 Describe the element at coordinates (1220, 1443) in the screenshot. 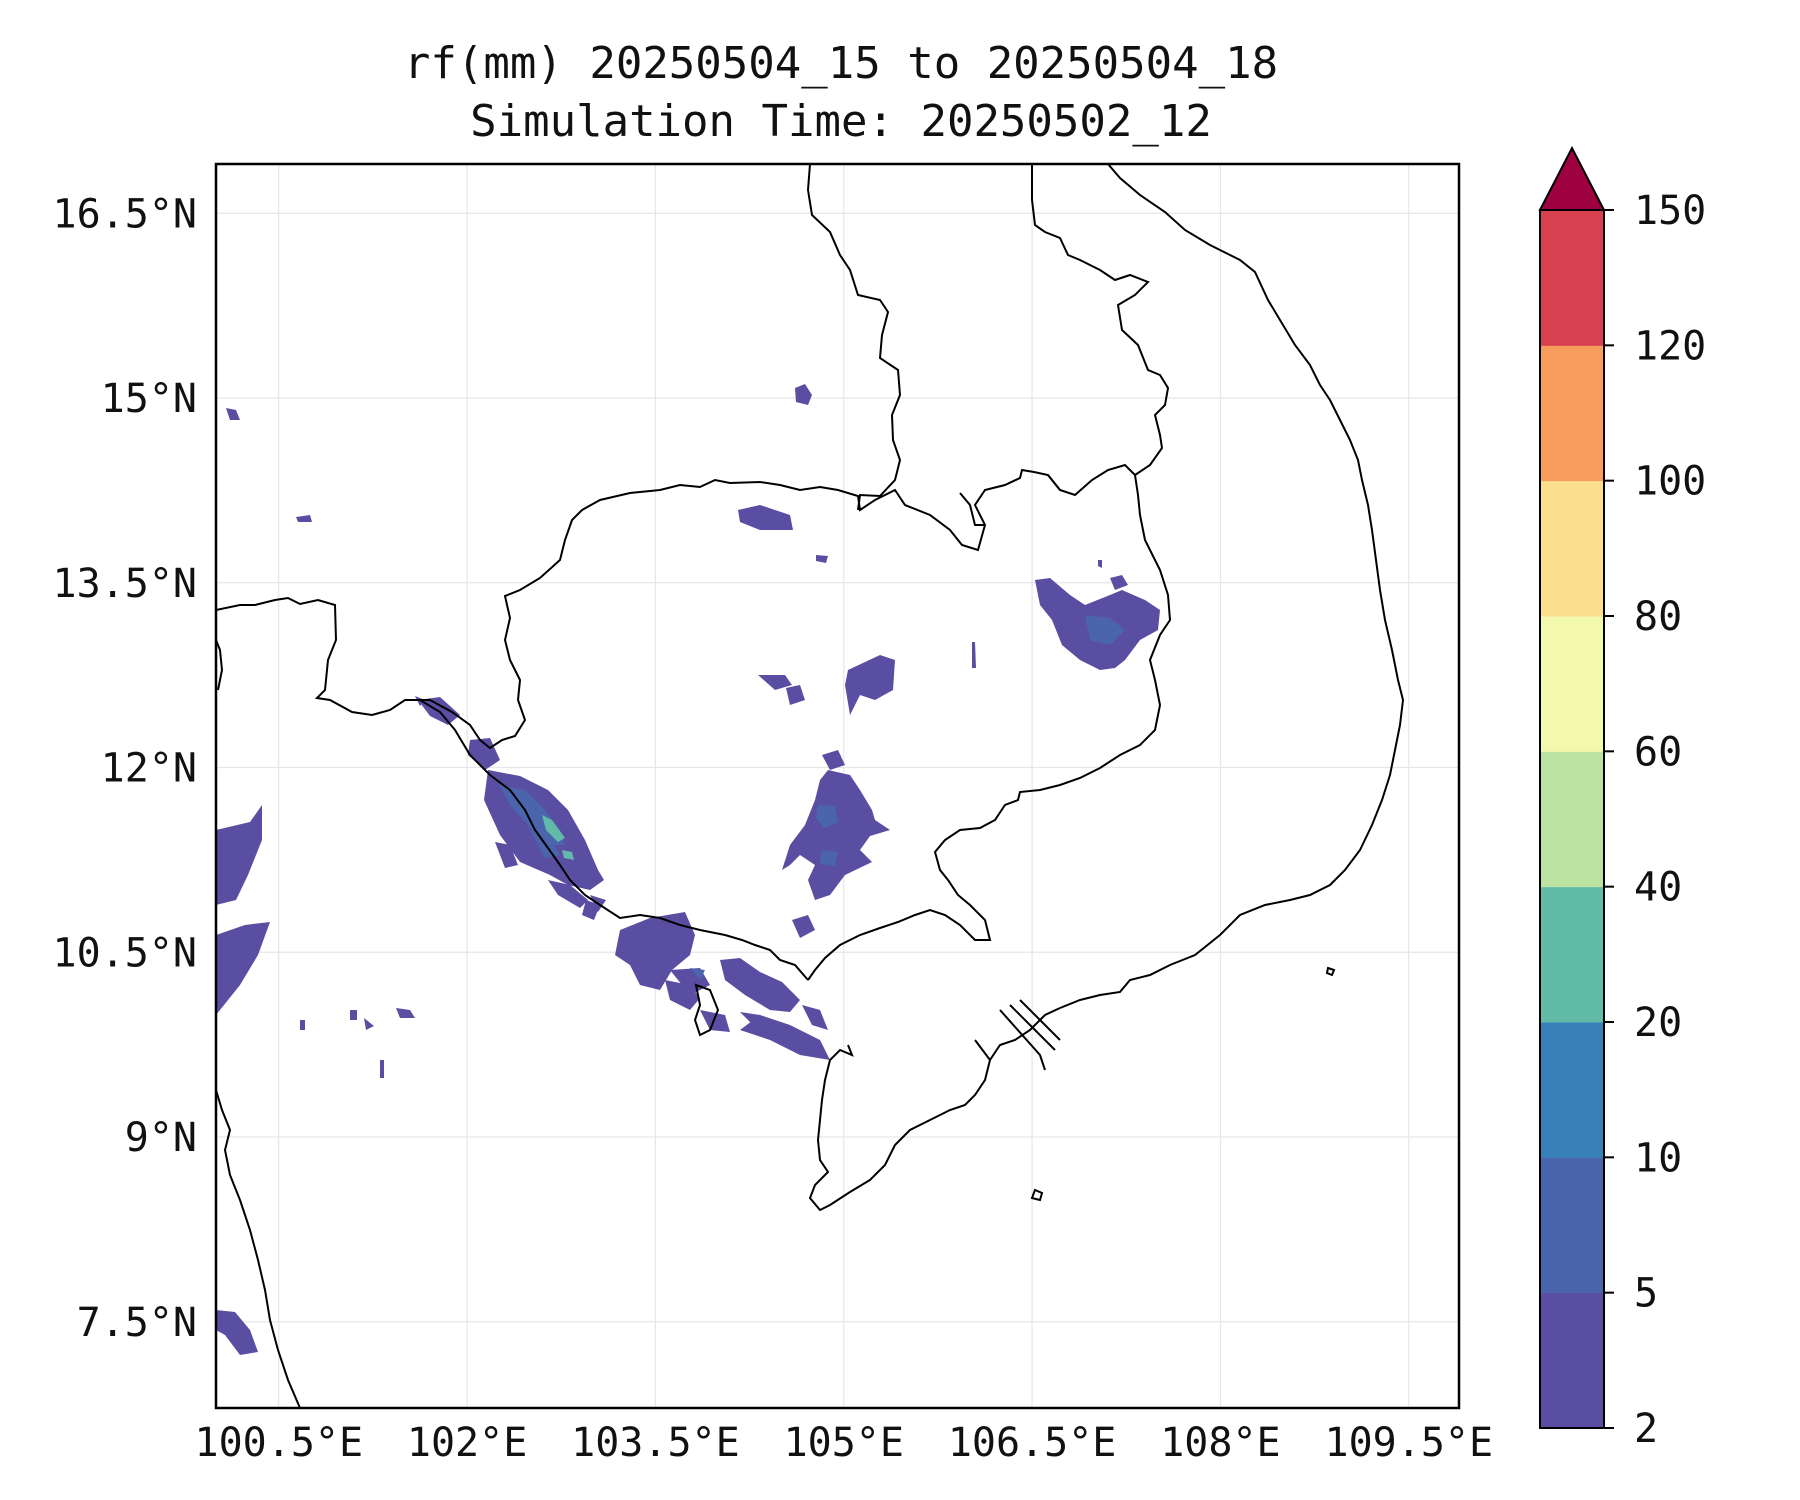

I see `lon-tick-label: 108°E` at that location.